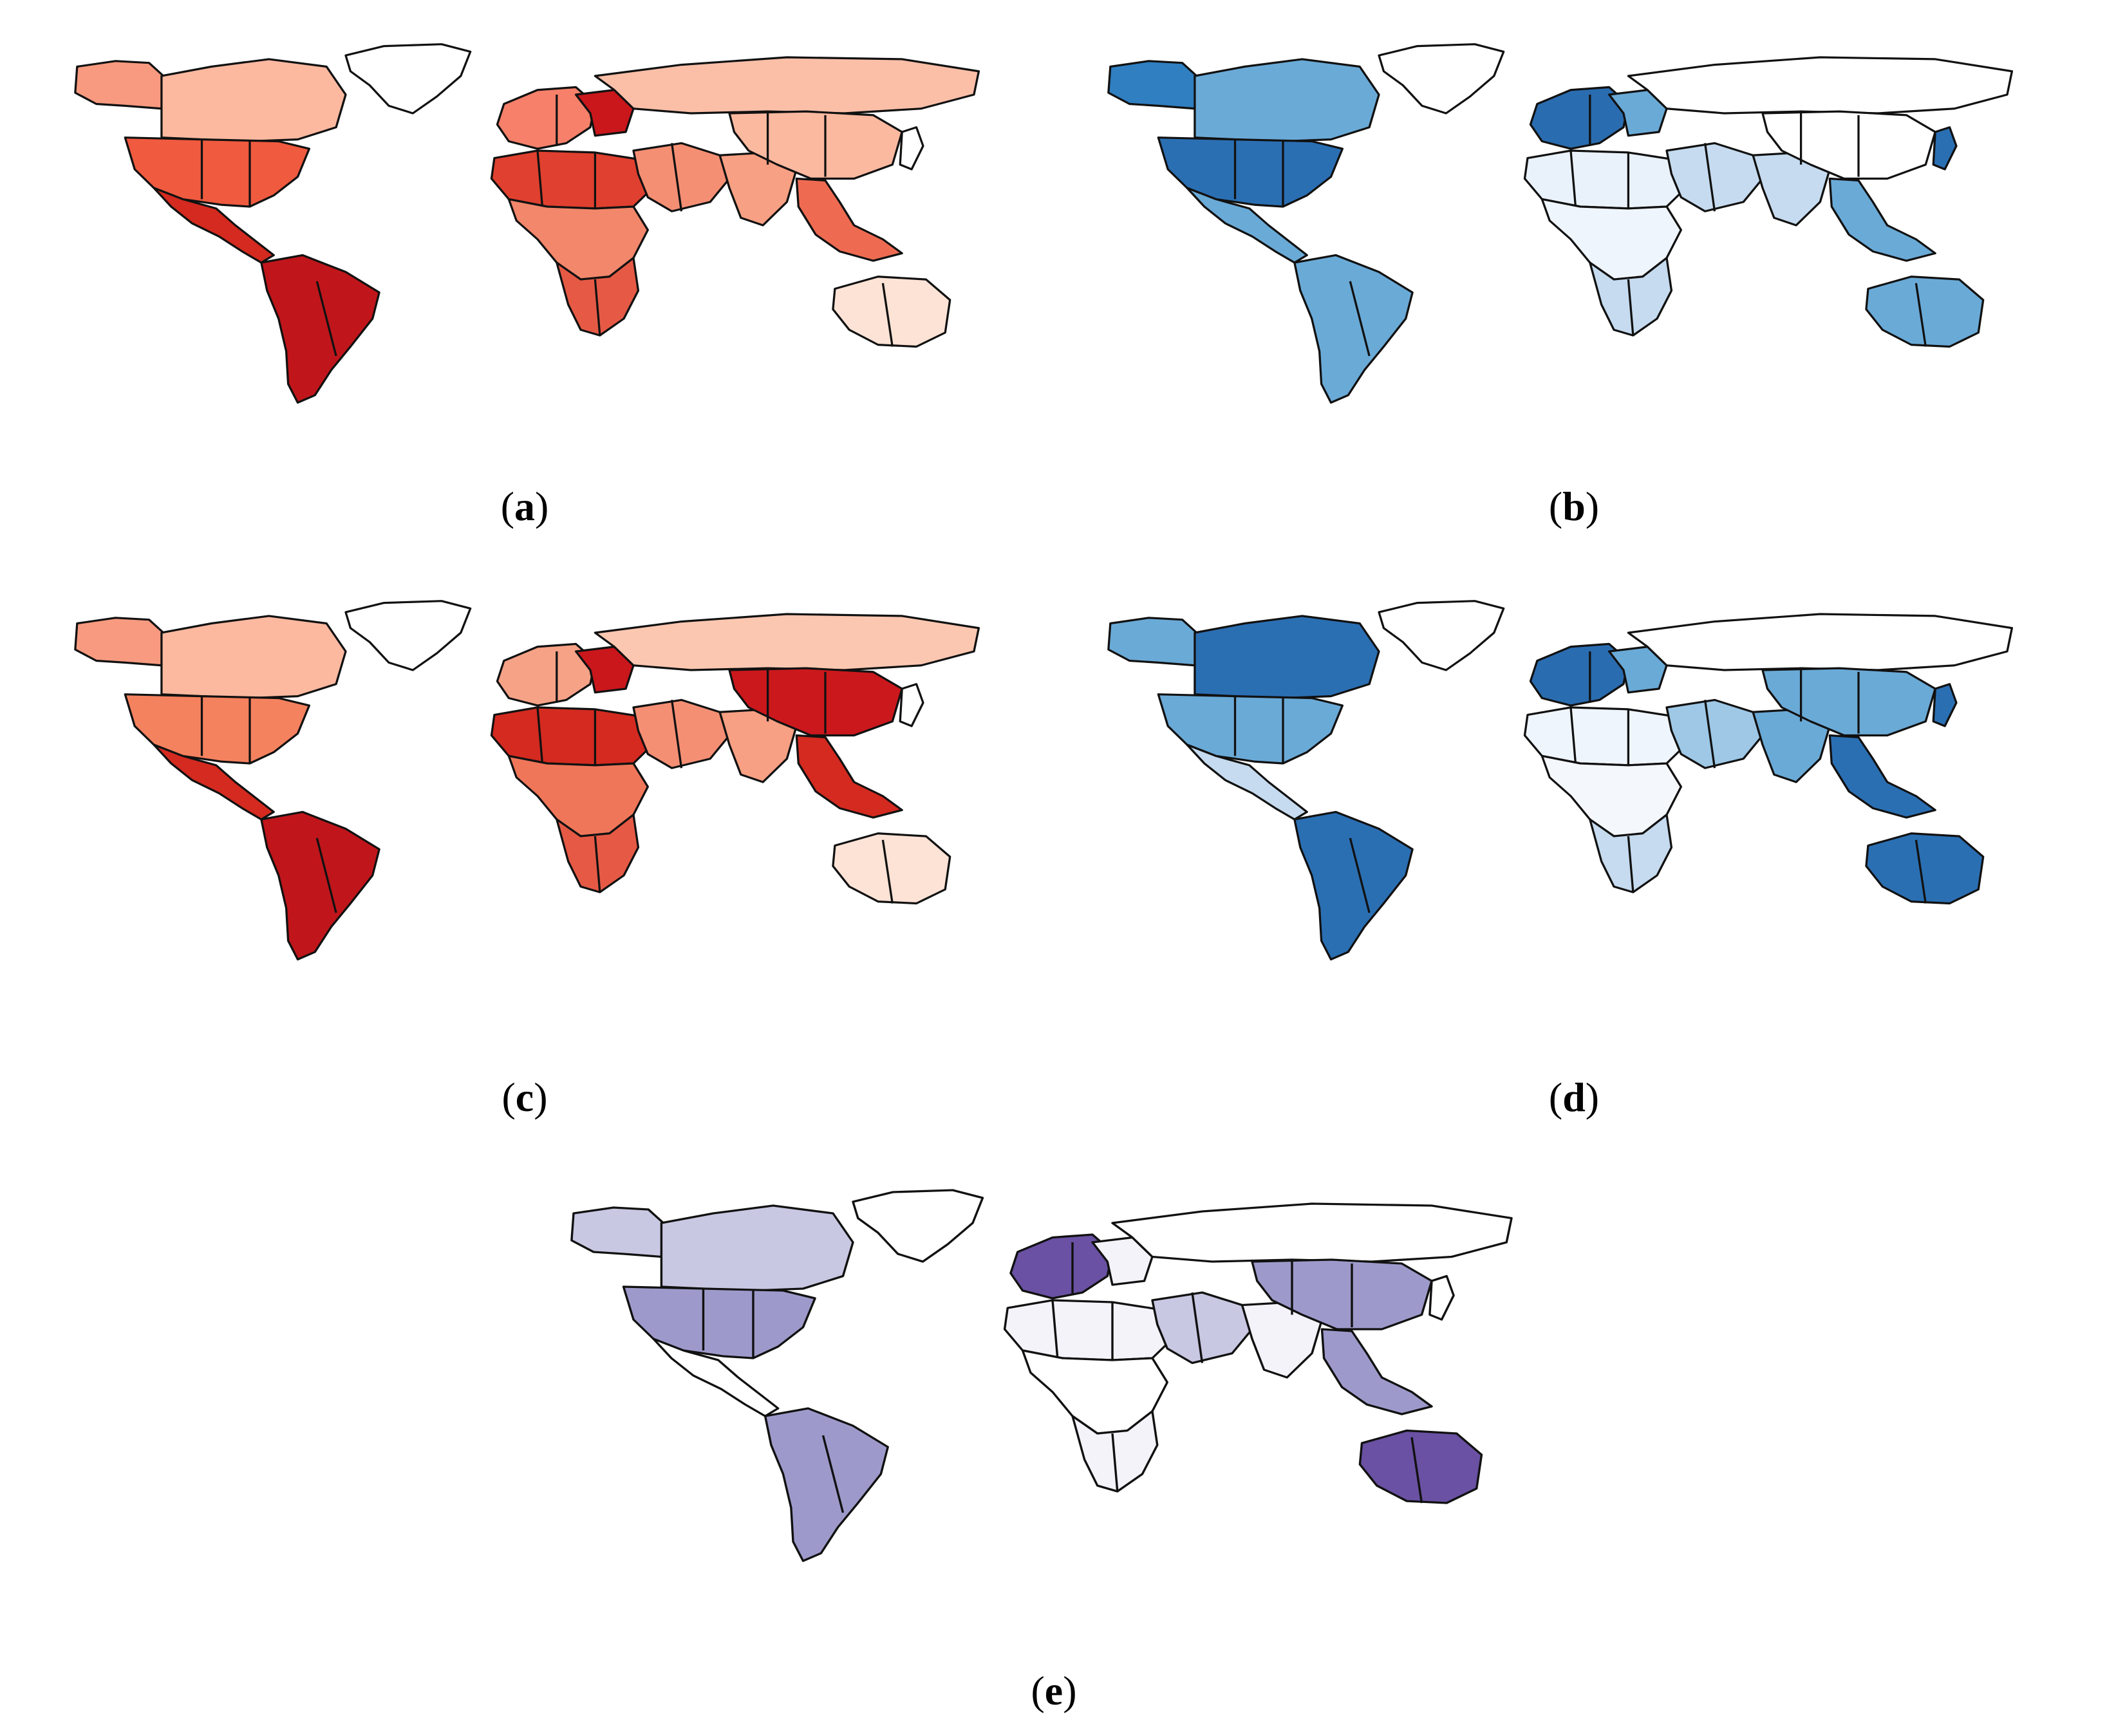 The height and width of the screenshot is (1736, 2107). Describe the element at coordinates (524, 506) in the screenshot. I see `caption-a: (a)` at that location.